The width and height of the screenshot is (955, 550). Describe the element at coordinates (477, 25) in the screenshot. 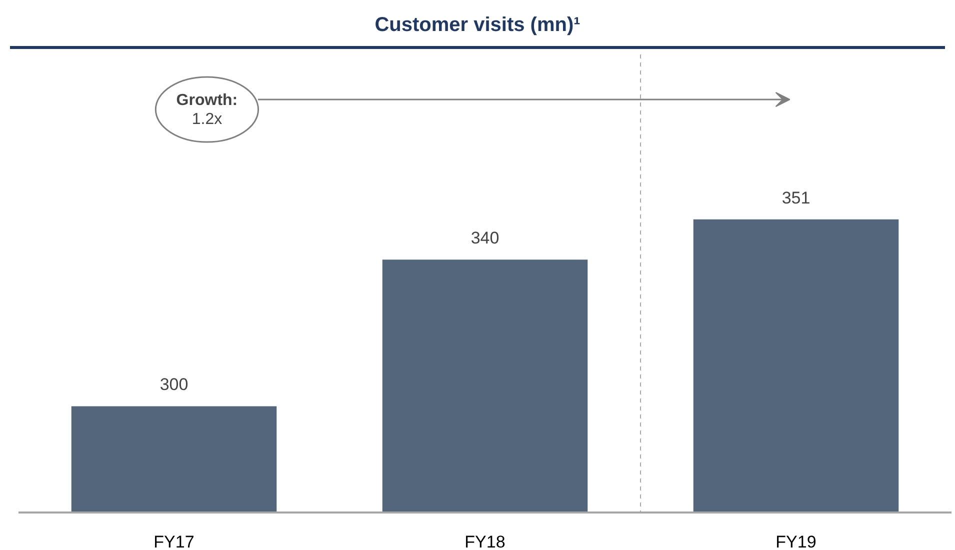

I see `chart-title: Customer visits (mn)¹` at that location.